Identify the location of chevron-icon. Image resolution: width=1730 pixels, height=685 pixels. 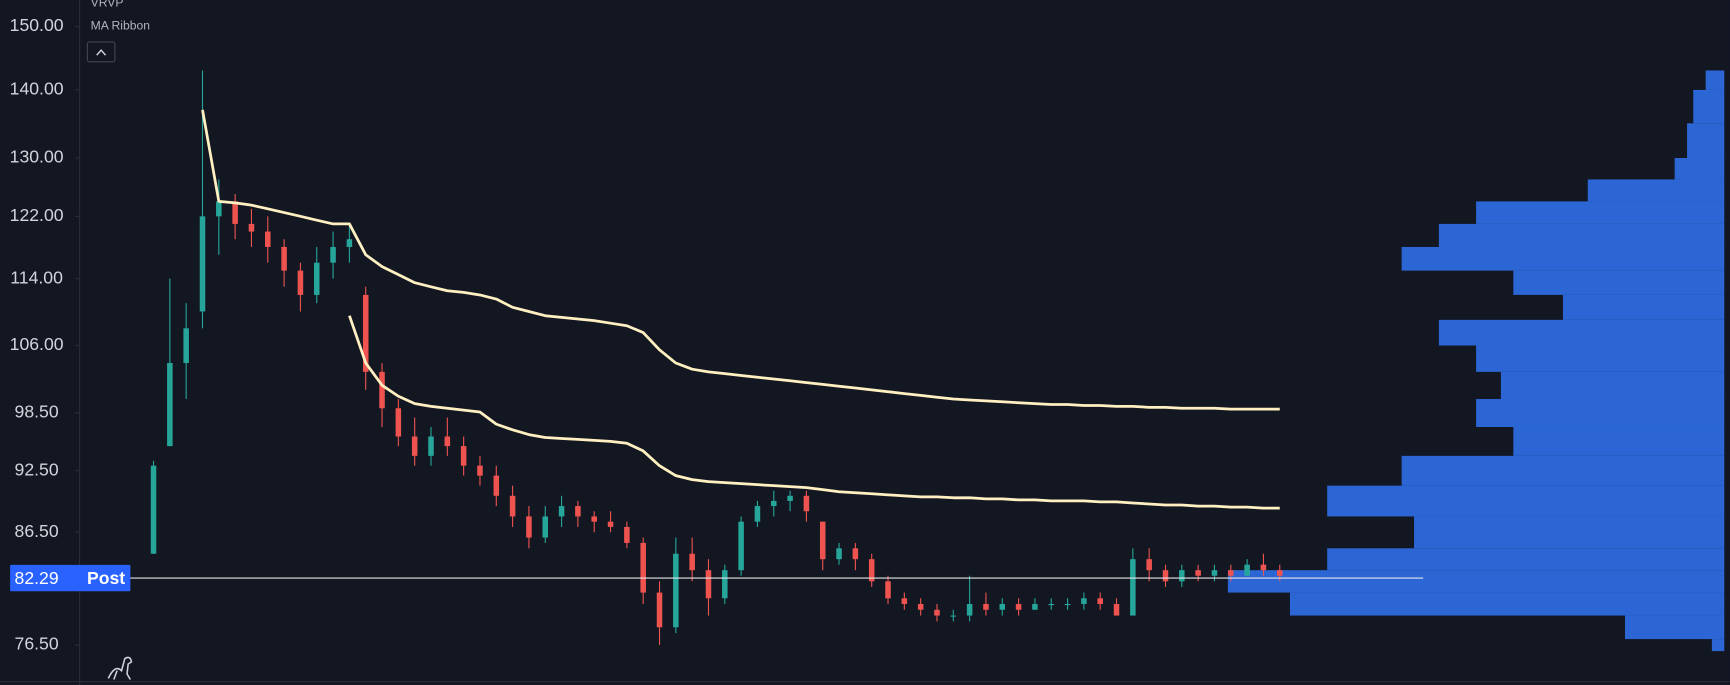
(101, 52).